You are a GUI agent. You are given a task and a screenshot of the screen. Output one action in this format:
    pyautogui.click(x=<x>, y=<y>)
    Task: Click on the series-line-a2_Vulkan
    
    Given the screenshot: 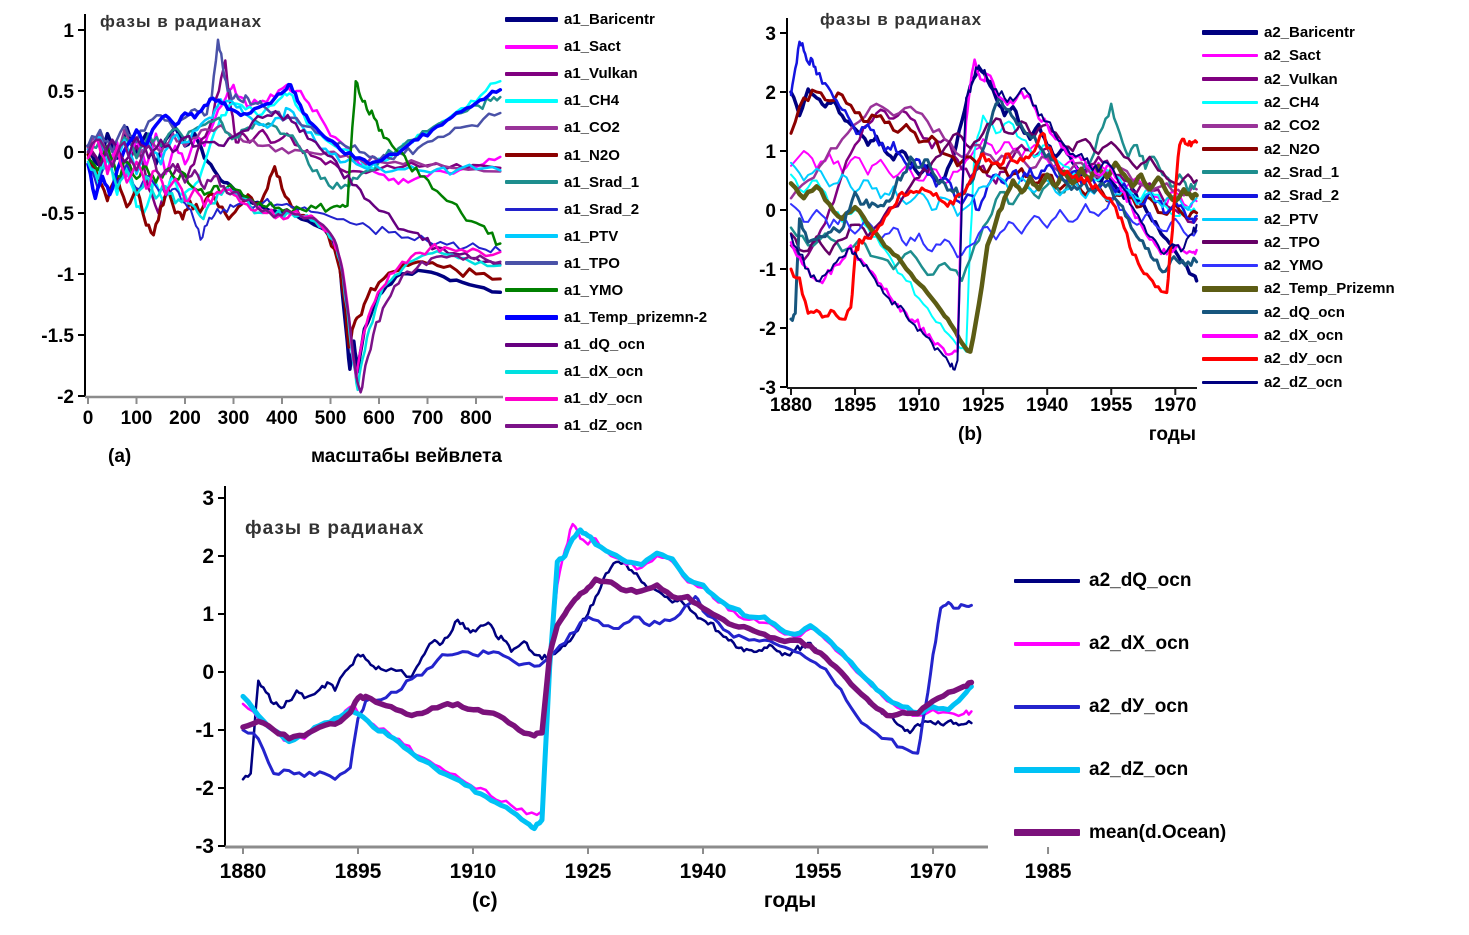 What is the action you would take?
    pyautogui.click(x=993, y=185)
    